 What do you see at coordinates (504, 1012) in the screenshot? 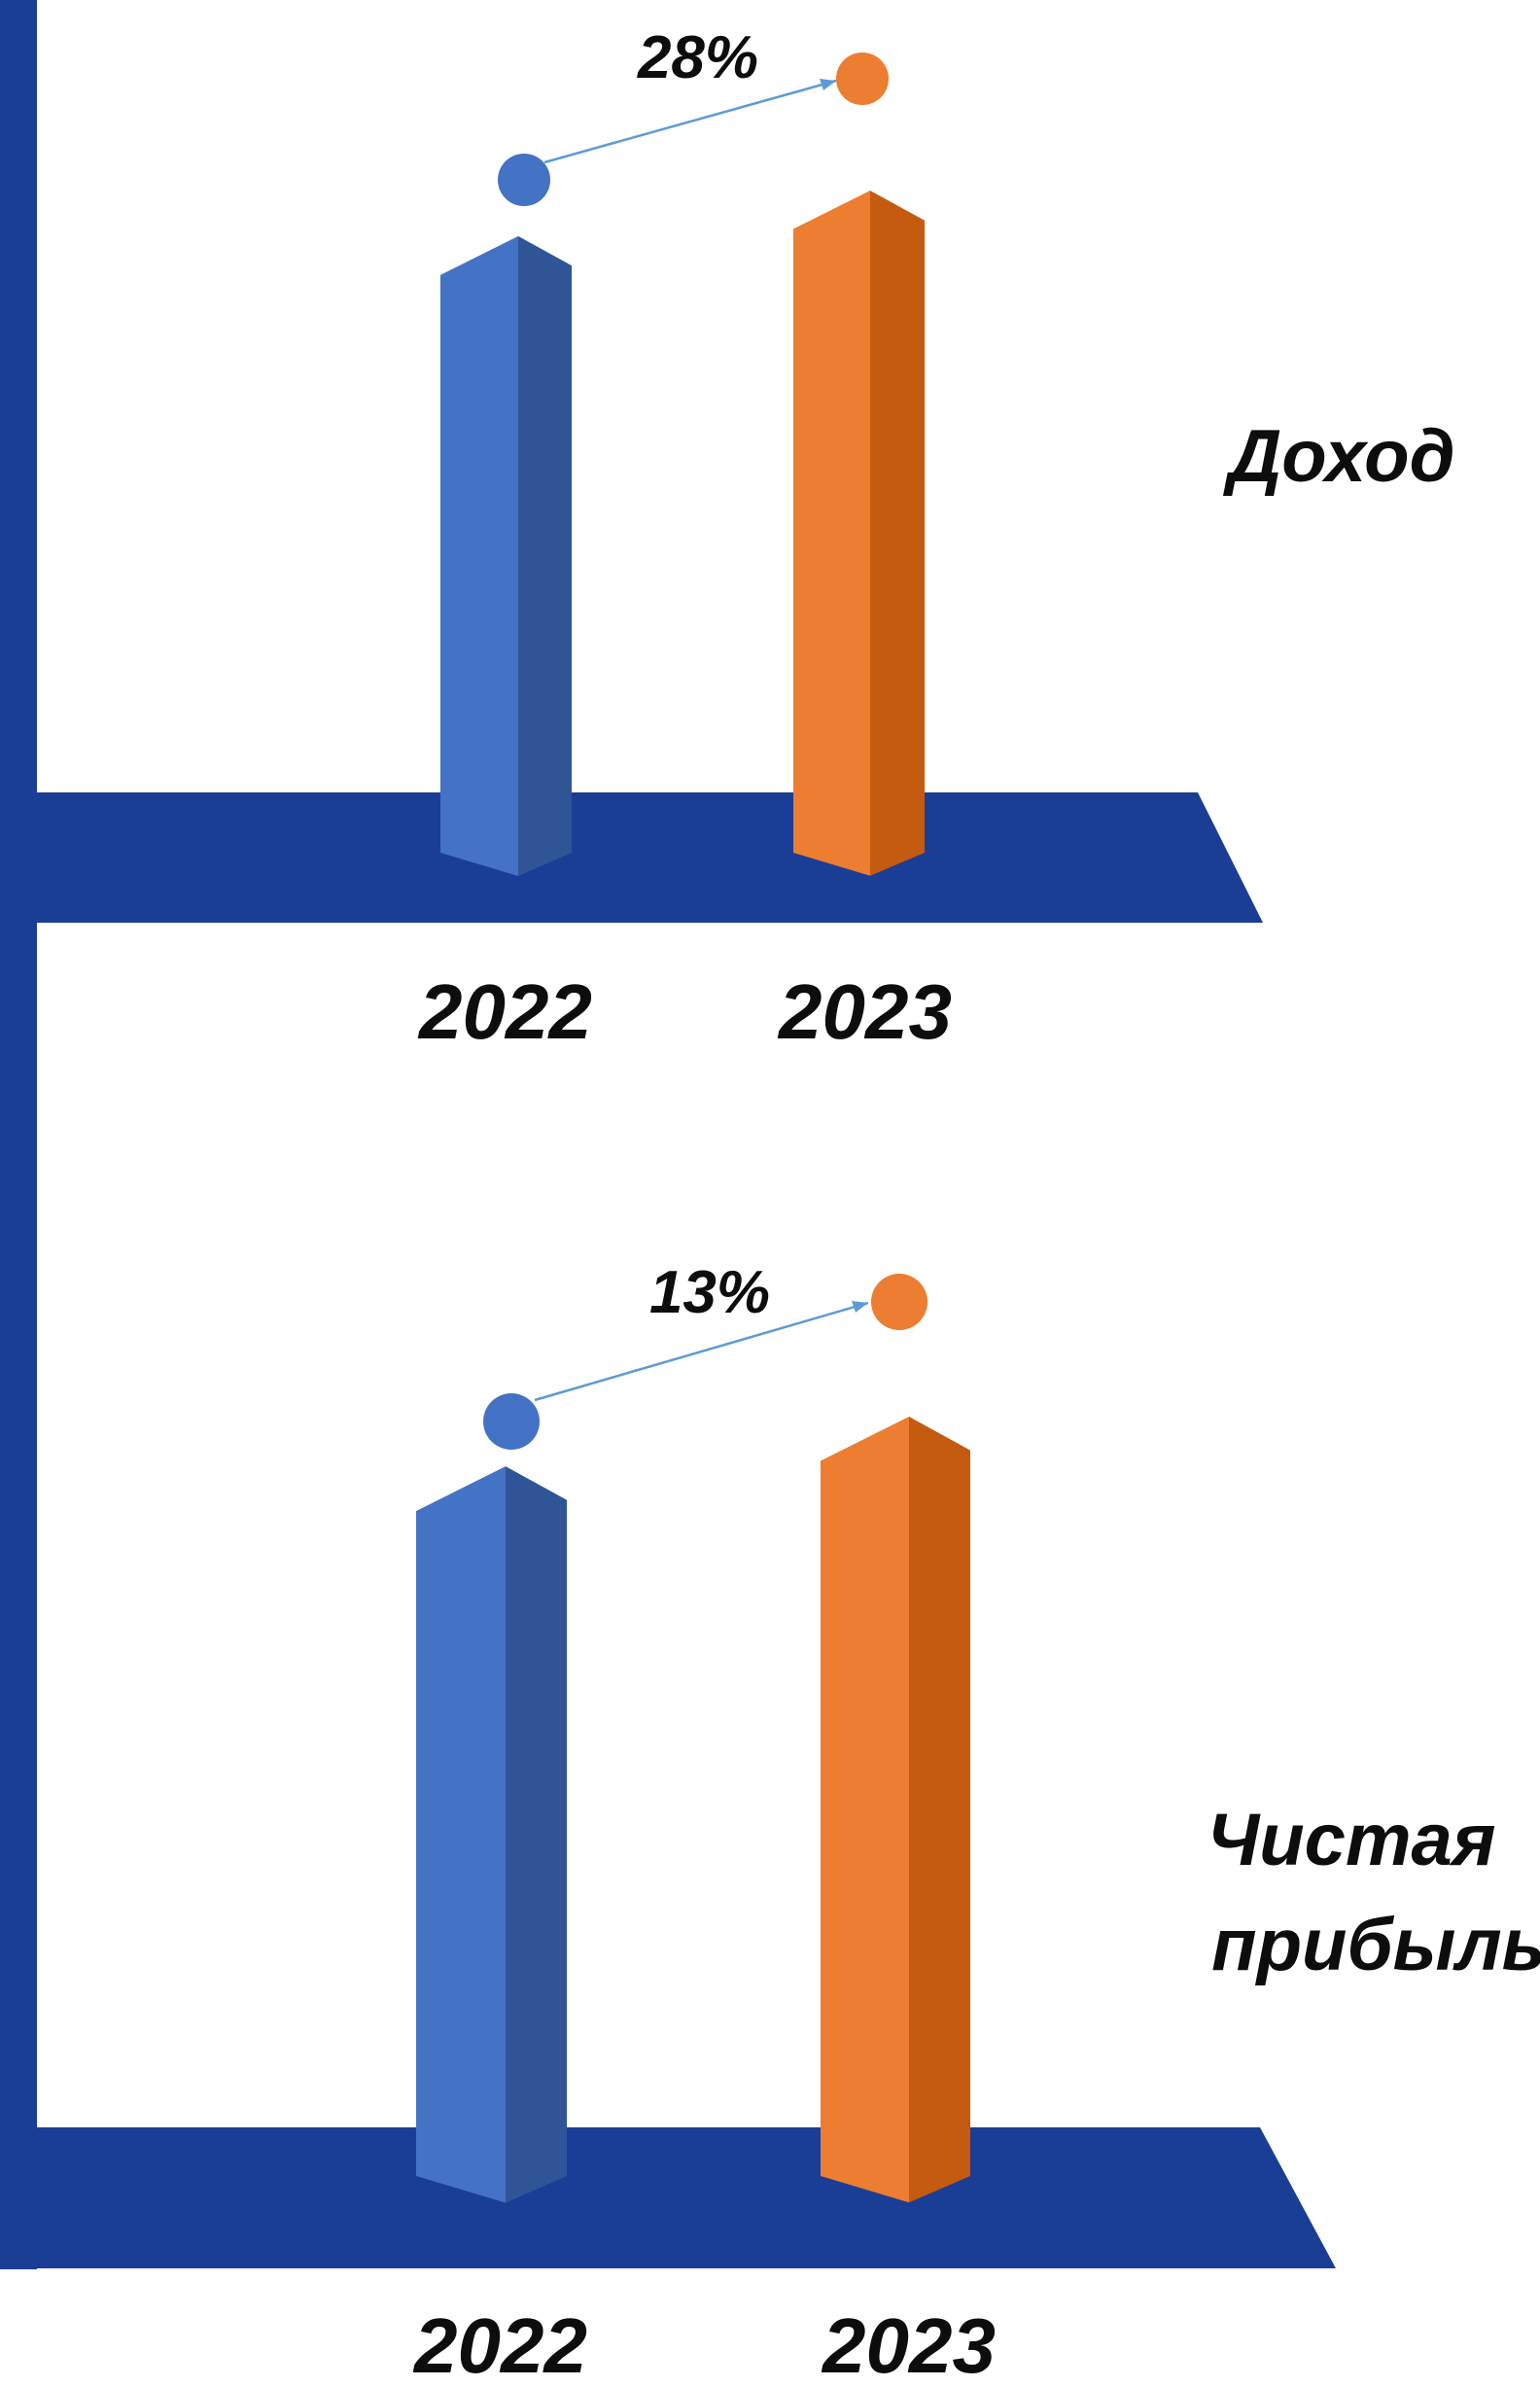
I see `revenue-category-label-2022: 2022` at bounding box center [504, 1012].